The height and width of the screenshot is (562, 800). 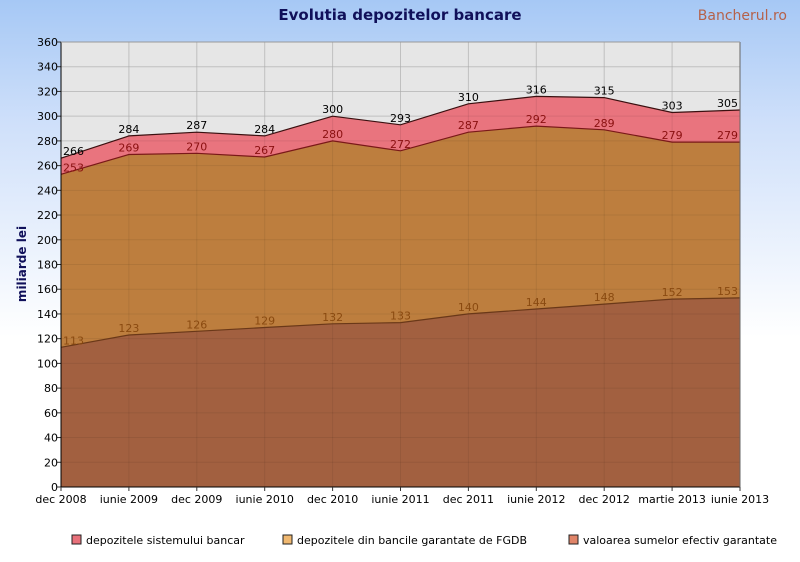 I want to click on y-tick-label: 240, so click(x=47, y=190).